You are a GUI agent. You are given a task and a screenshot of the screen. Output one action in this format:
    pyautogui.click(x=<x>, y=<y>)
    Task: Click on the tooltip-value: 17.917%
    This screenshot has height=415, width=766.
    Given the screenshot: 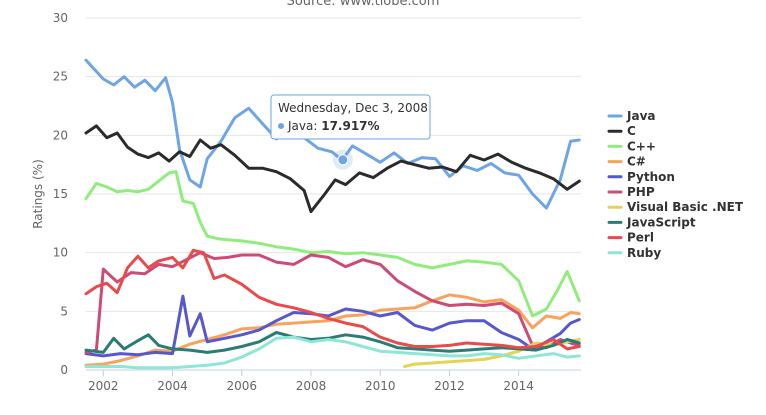 What is the action you would take?
    pyautogui.click(x=350, y=126)
    